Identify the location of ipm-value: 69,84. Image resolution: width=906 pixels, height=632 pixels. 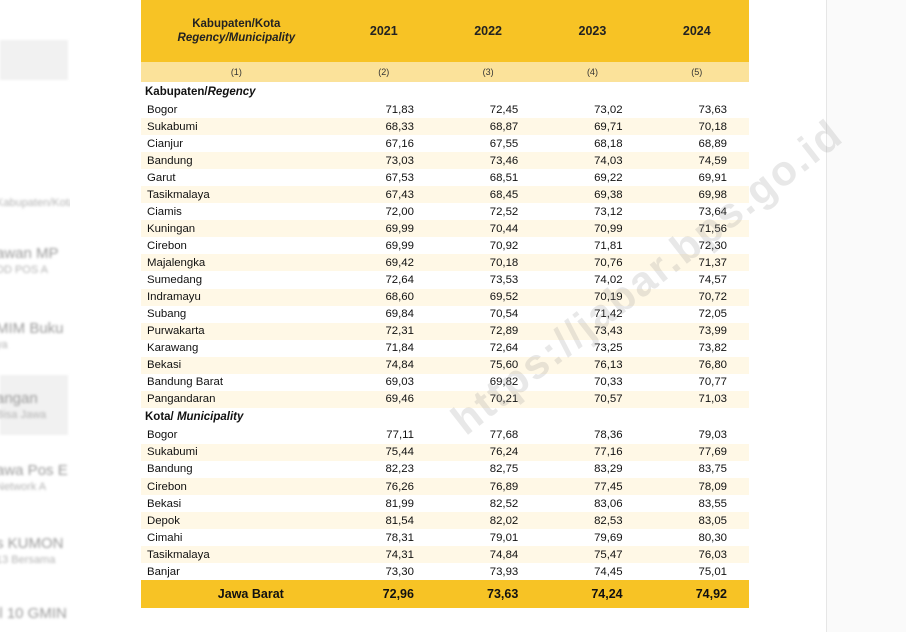
(383, 314).